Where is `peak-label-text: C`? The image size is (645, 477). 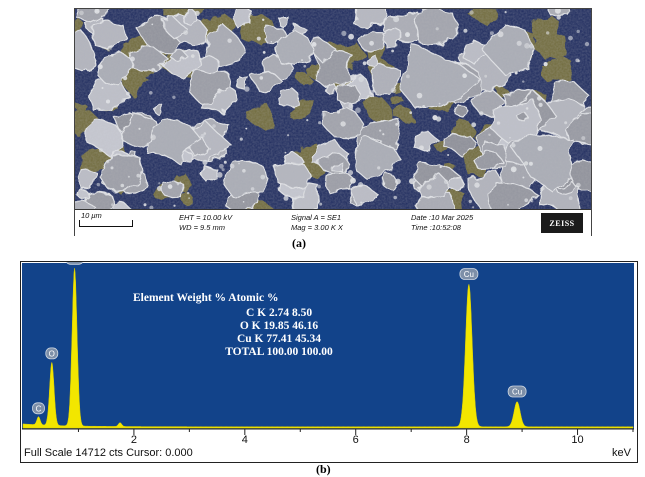
peak-label-text: C is located at coordinates (39, 408).